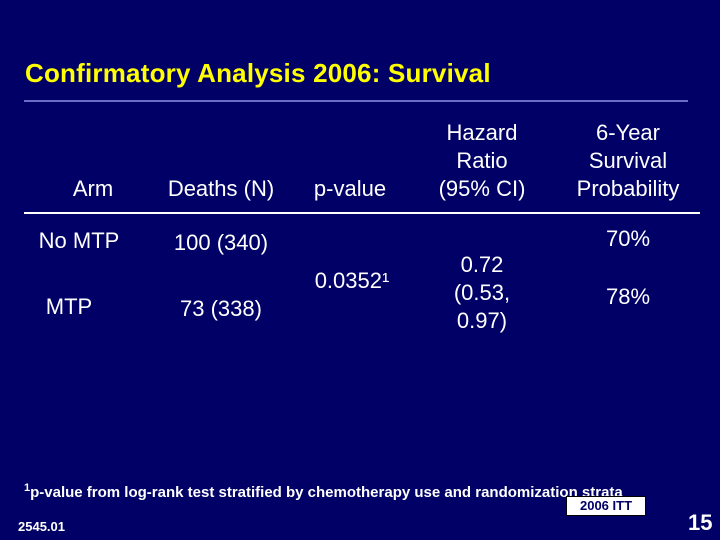 This screenshot has height=540, width=720. Describe the element at coordinates (628, 238) in the screenshot. I see `cell-survival: 70%` at that location.